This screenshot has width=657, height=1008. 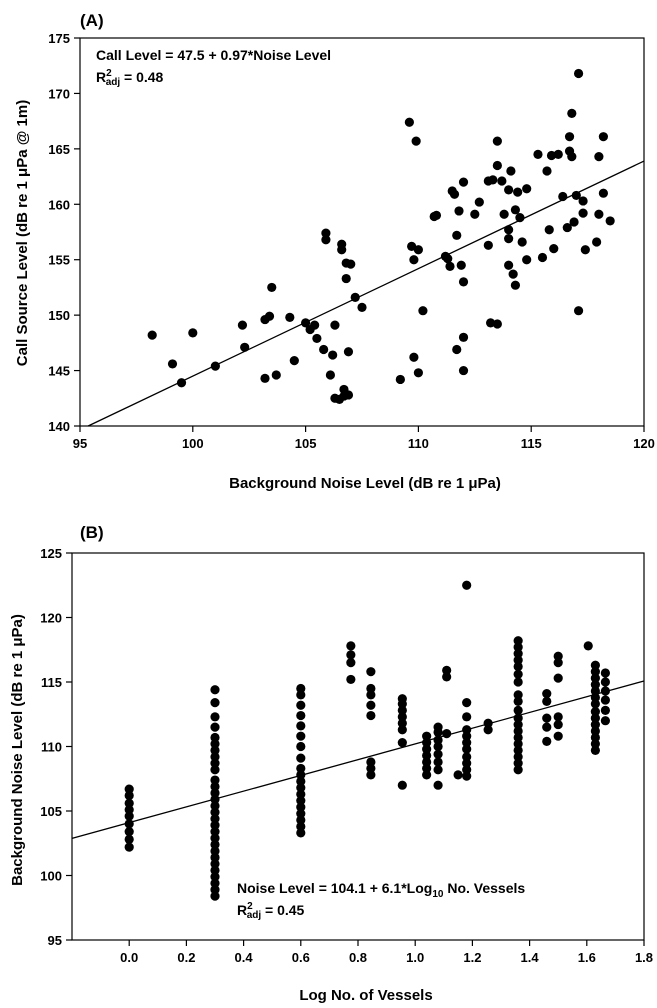 What do you see at coordinates (193, 443) in the screenshot?
I see `a-x-tick-label: 100` at bounding box center [193, 443].